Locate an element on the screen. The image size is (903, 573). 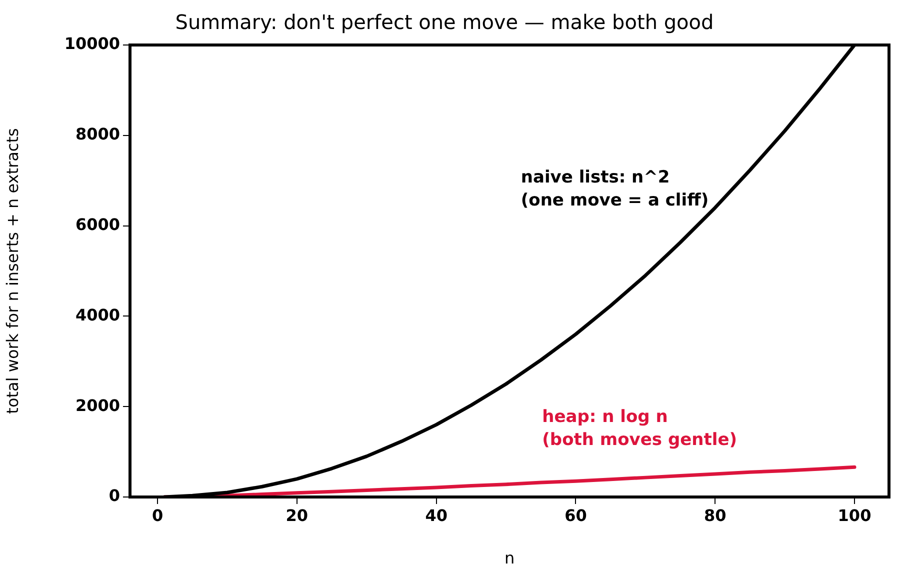
x-tick-label: 60 is located at coordinates (575, 515).